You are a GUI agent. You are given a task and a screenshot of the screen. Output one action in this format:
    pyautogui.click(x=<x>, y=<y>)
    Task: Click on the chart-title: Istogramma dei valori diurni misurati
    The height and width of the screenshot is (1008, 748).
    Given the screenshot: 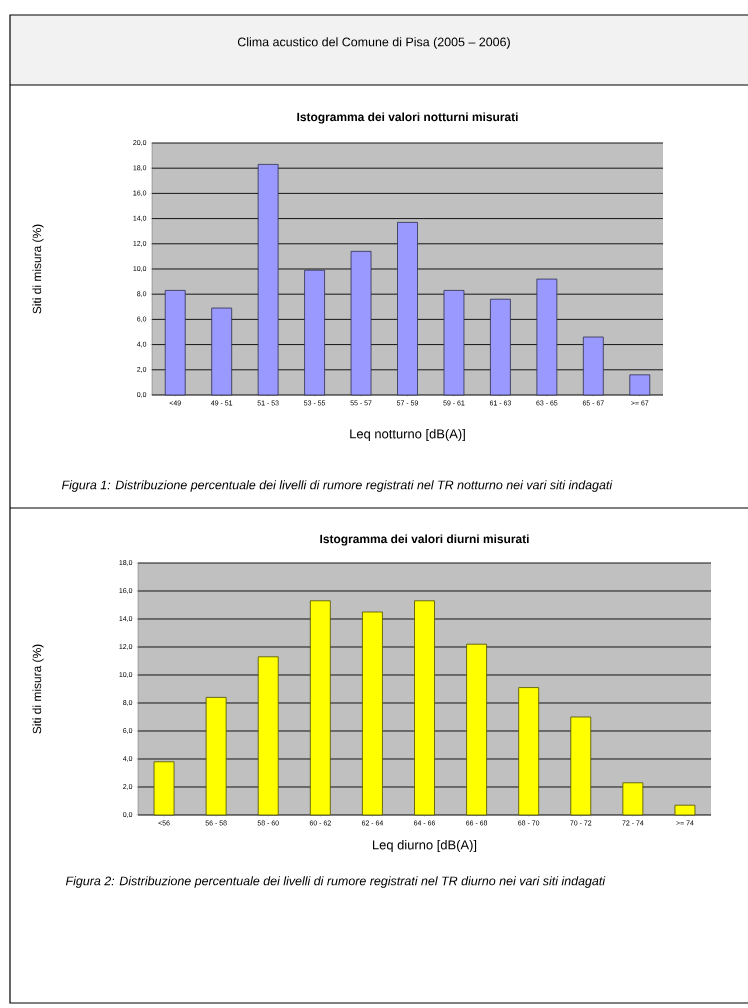 What is the action you would take?
    pyautogui.click(x=424, y=540)
    